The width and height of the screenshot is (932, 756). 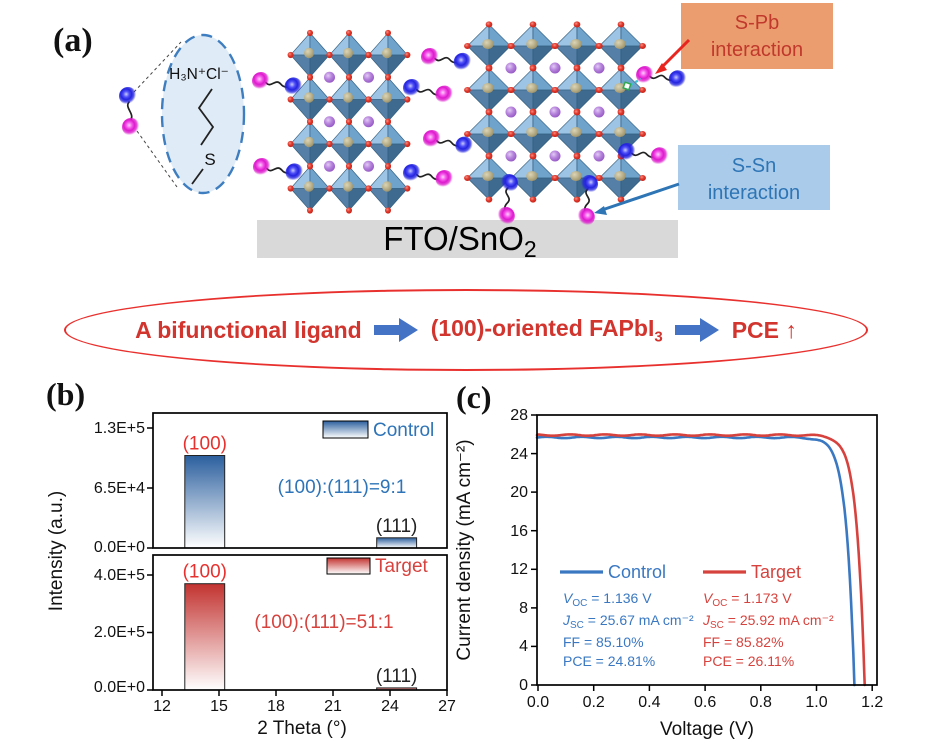 I want to click on s-pb-interaction-box: S-Pb interaction, so click(x=757, y=36).